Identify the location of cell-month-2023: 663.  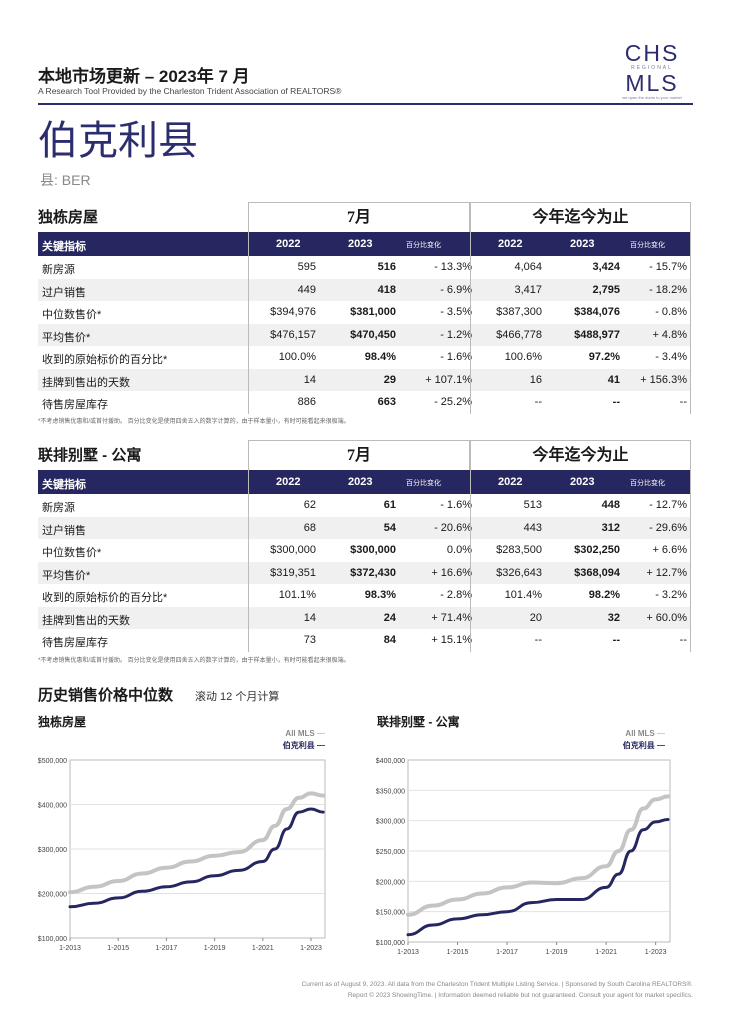
(386, 402).